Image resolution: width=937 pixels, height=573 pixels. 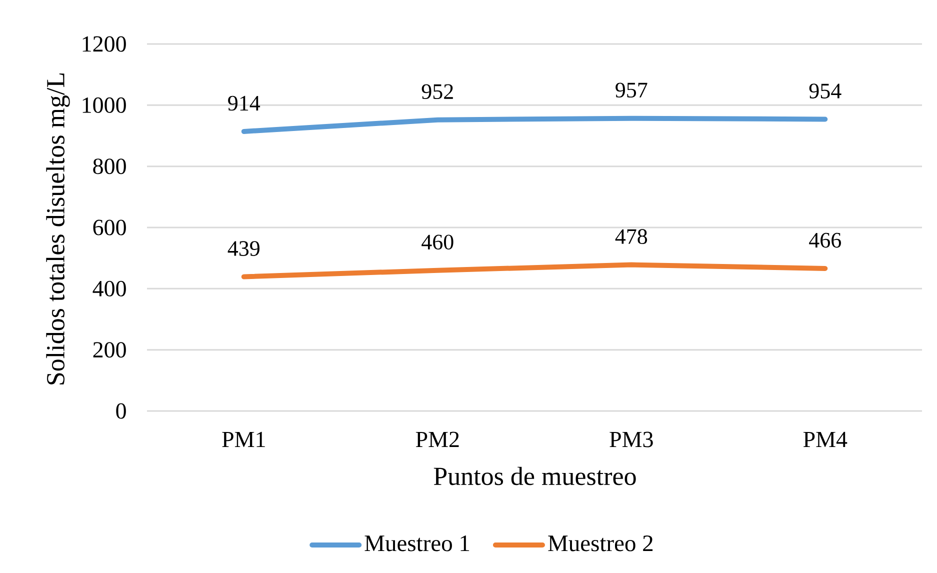 I want to click on y-tick-label: 400, so click(x=109, y=288).